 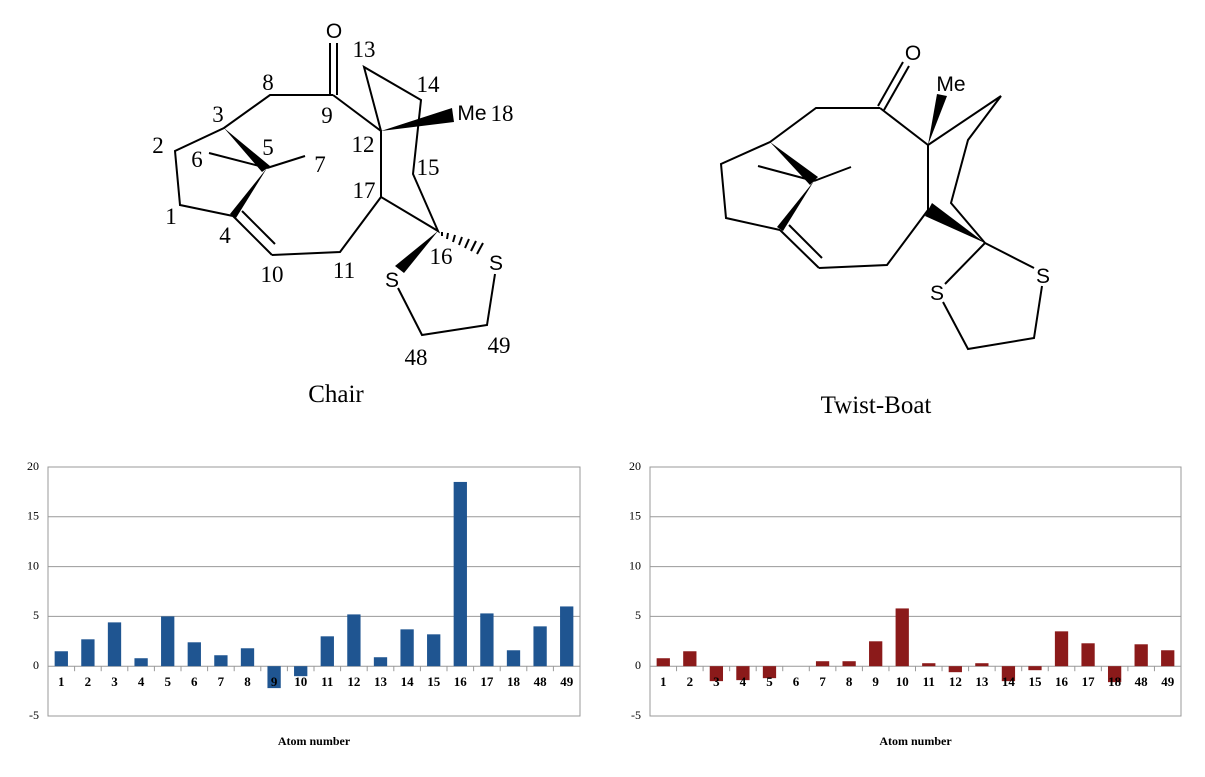 I want to click on x-tick-label: 9, so click(x=274, y=681).